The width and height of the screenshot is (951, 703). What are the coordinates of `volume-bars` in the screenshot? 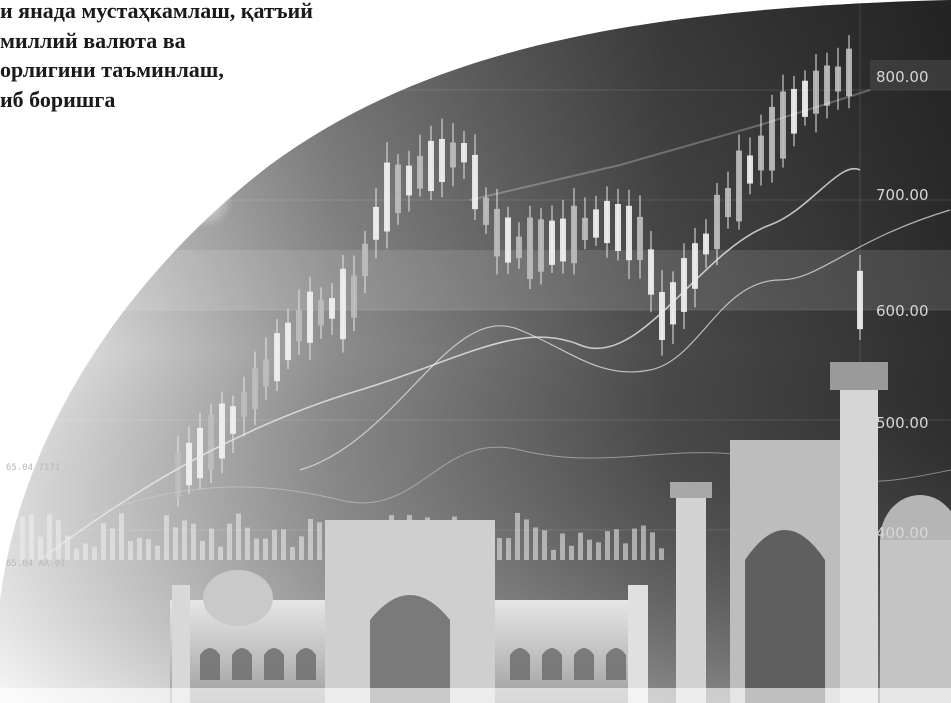 It's located at (342, 536).